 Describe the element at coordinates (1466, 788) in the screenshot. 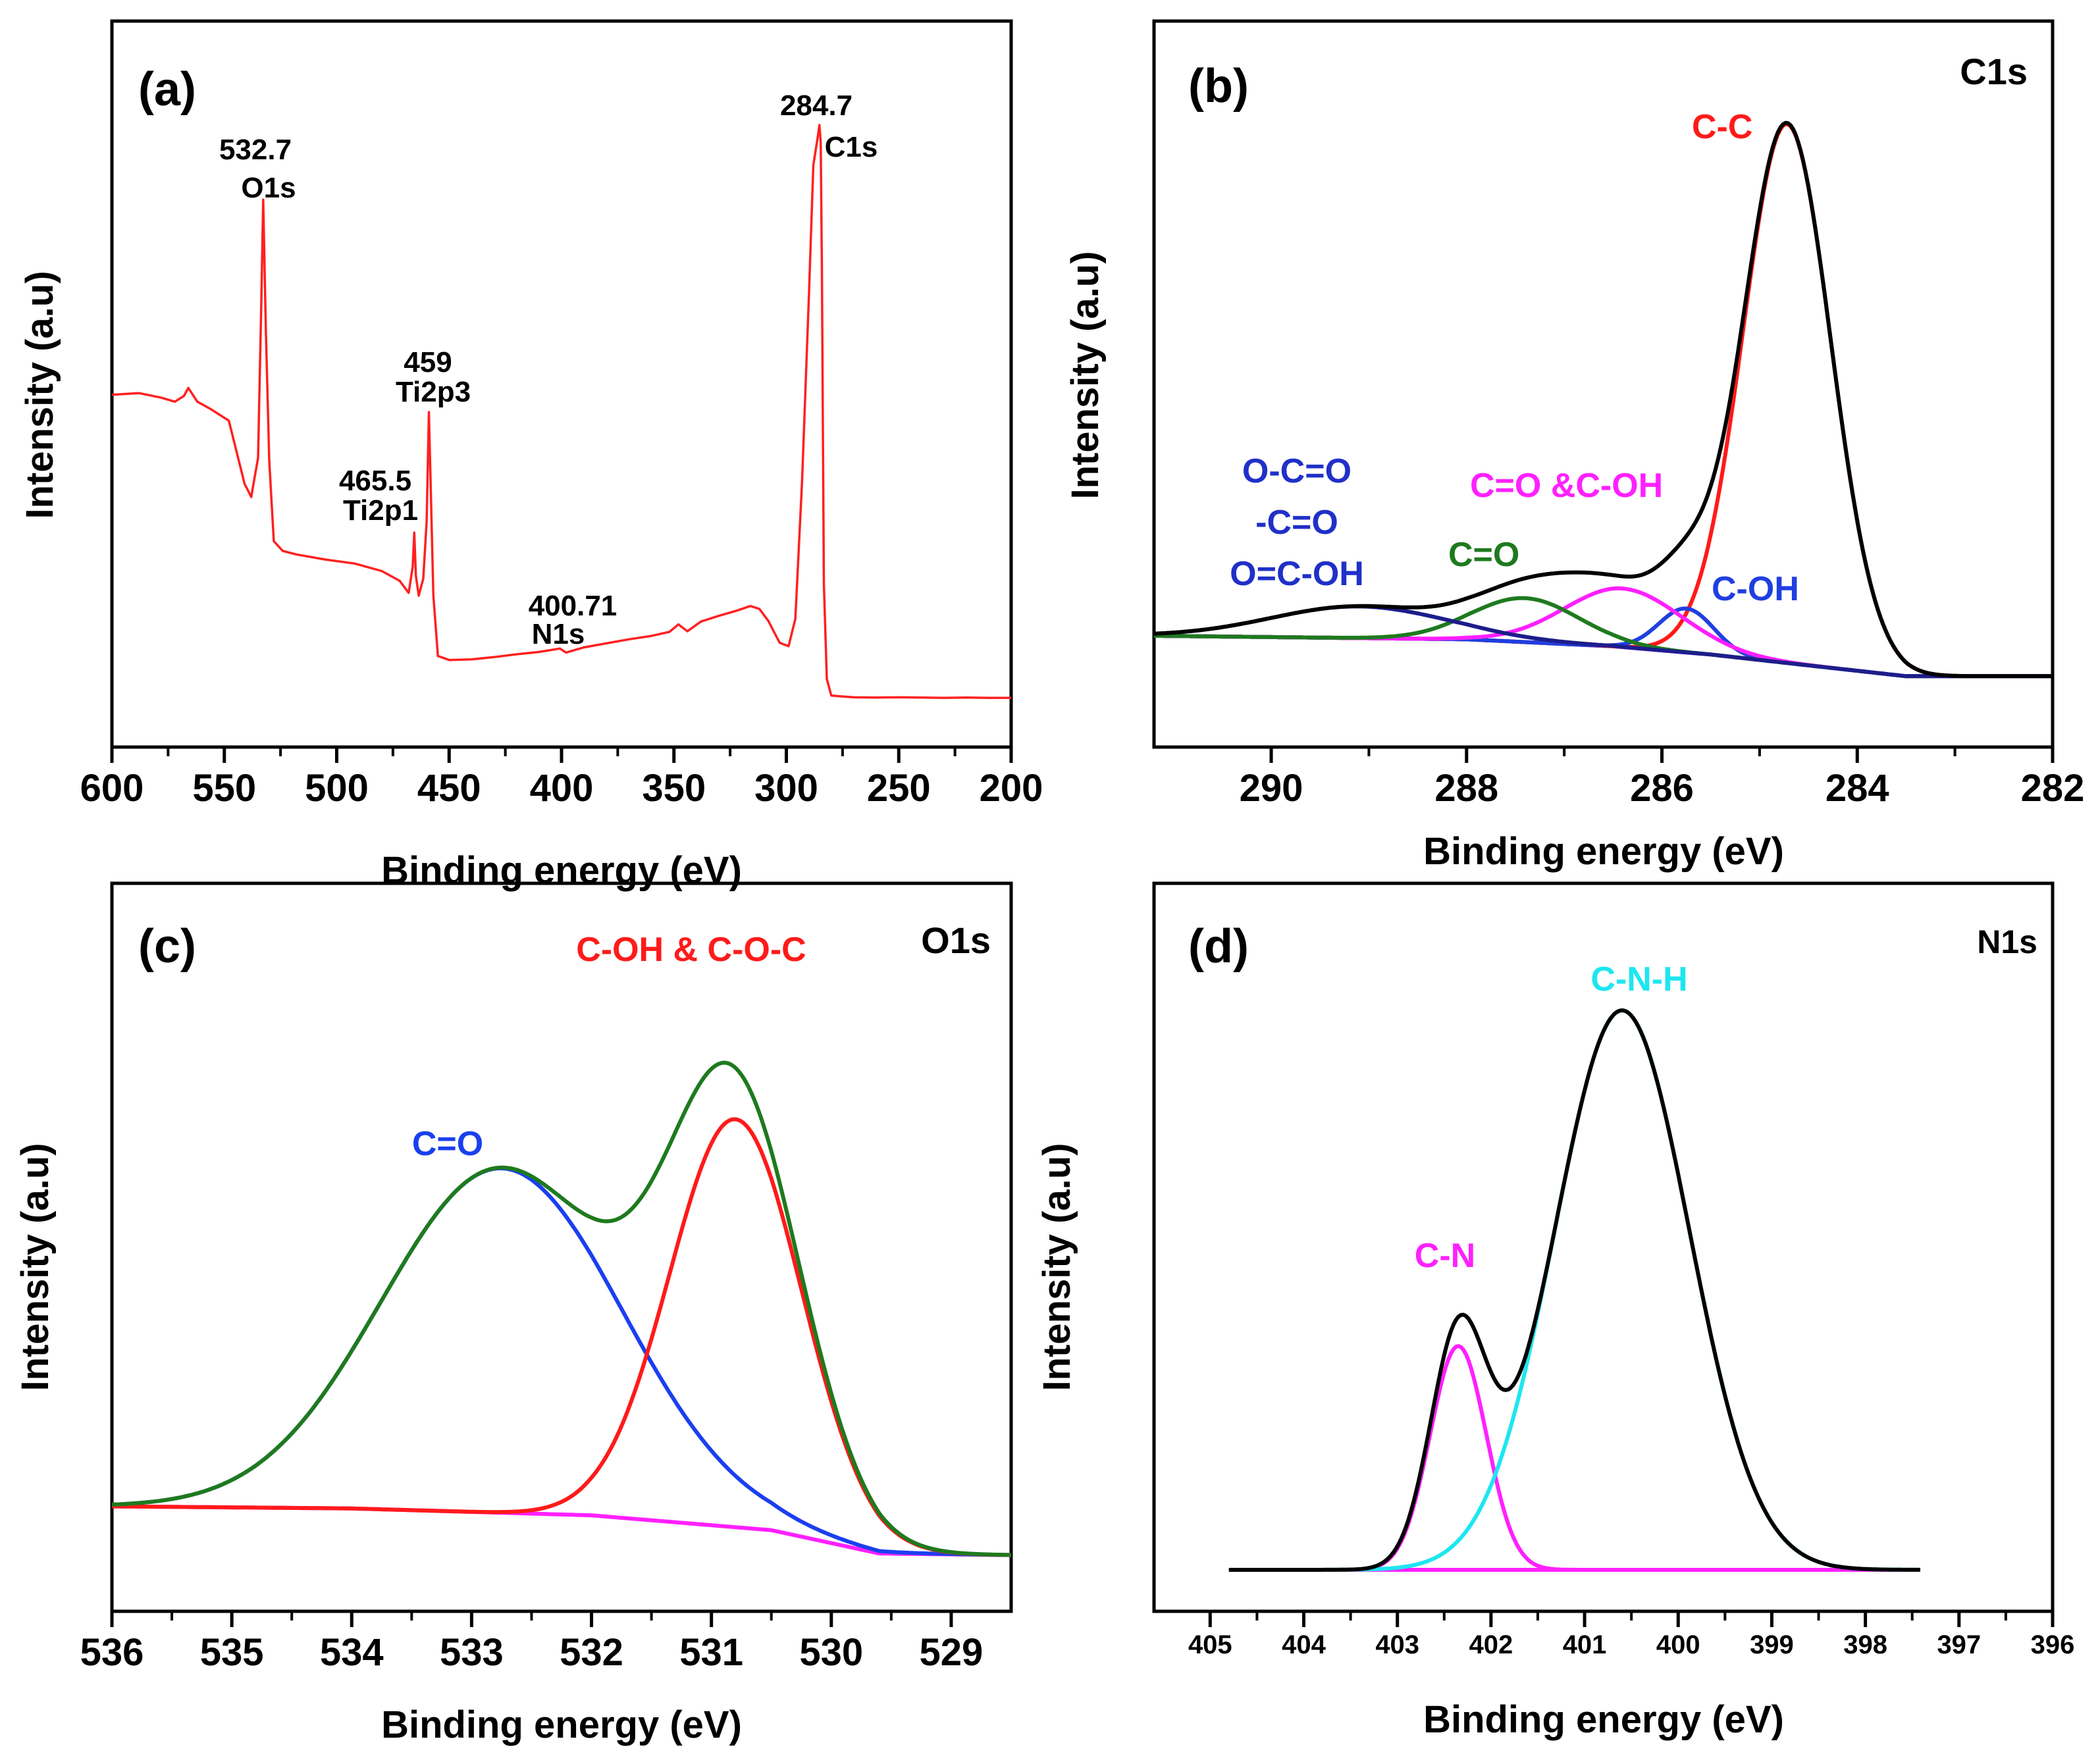

I see `x-tick-label: 288` at that location.